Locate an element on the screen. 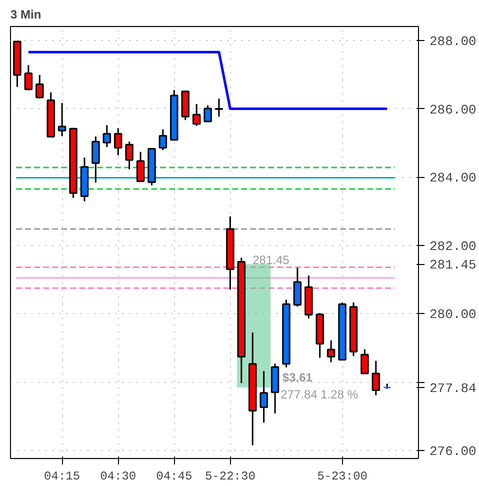 Image resolution: width=479 pixels, height=486 pixels. annotation: 281.45 is located at coordinates (271, 260).